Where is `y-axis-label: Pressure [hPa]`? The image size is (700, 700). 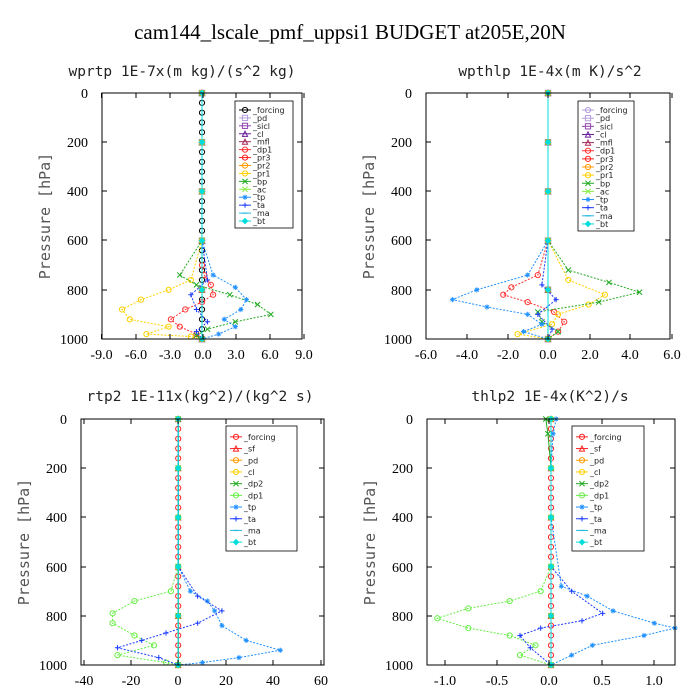
y-axis-label: Pressure [hPa] is located at coordinates (24, 542).